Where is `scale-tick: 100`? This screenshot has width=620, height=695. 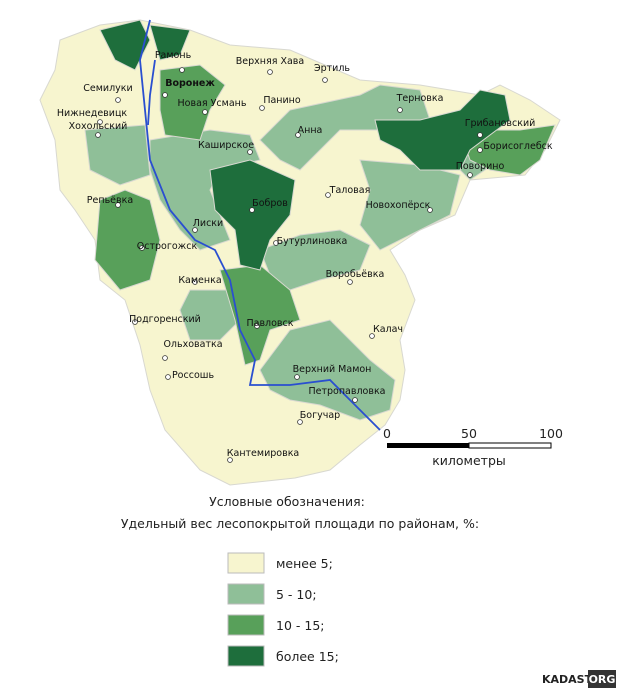
scale-tick: 100 is located at coordinates (551, 433).